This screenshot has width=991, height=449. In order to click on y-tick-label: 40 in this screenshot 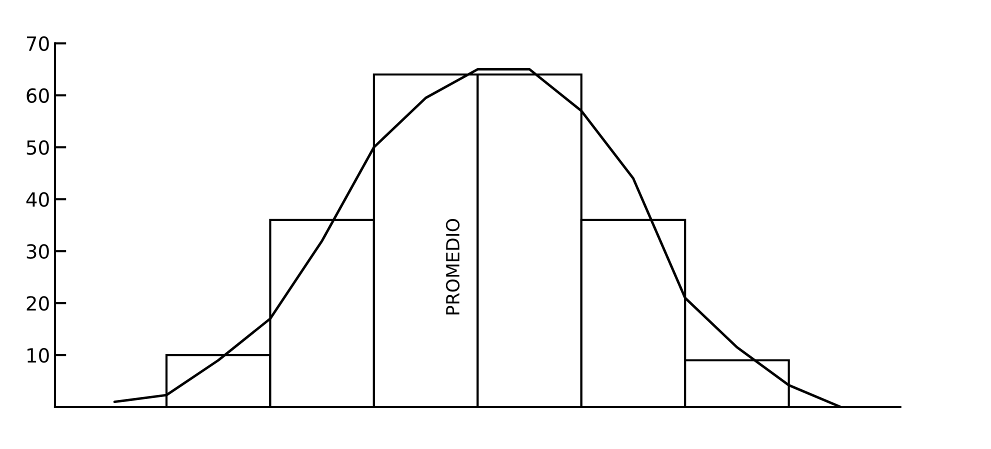, I will do `click(37, 199)`.